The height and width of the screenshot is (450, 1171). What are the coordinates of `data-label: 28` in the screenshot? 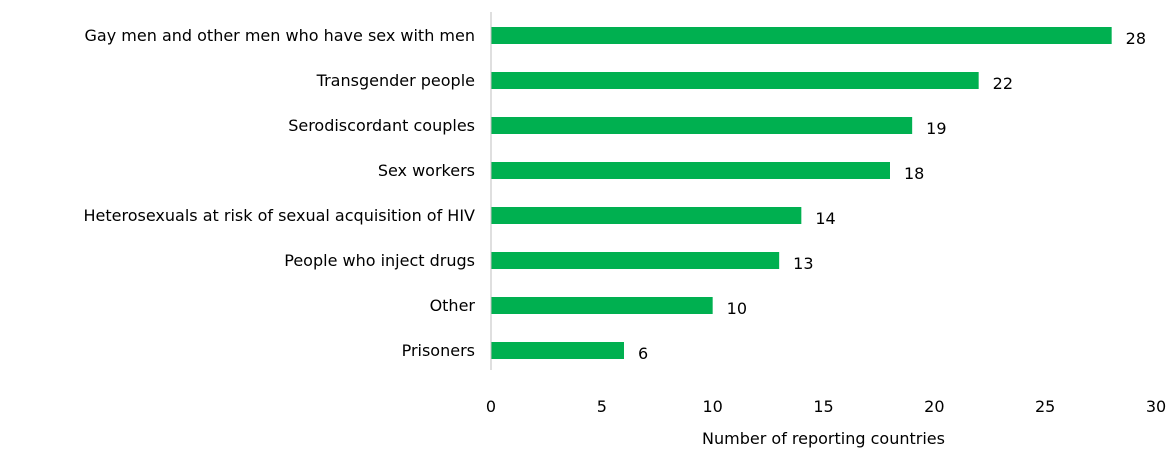 It's located at (1136, 38).